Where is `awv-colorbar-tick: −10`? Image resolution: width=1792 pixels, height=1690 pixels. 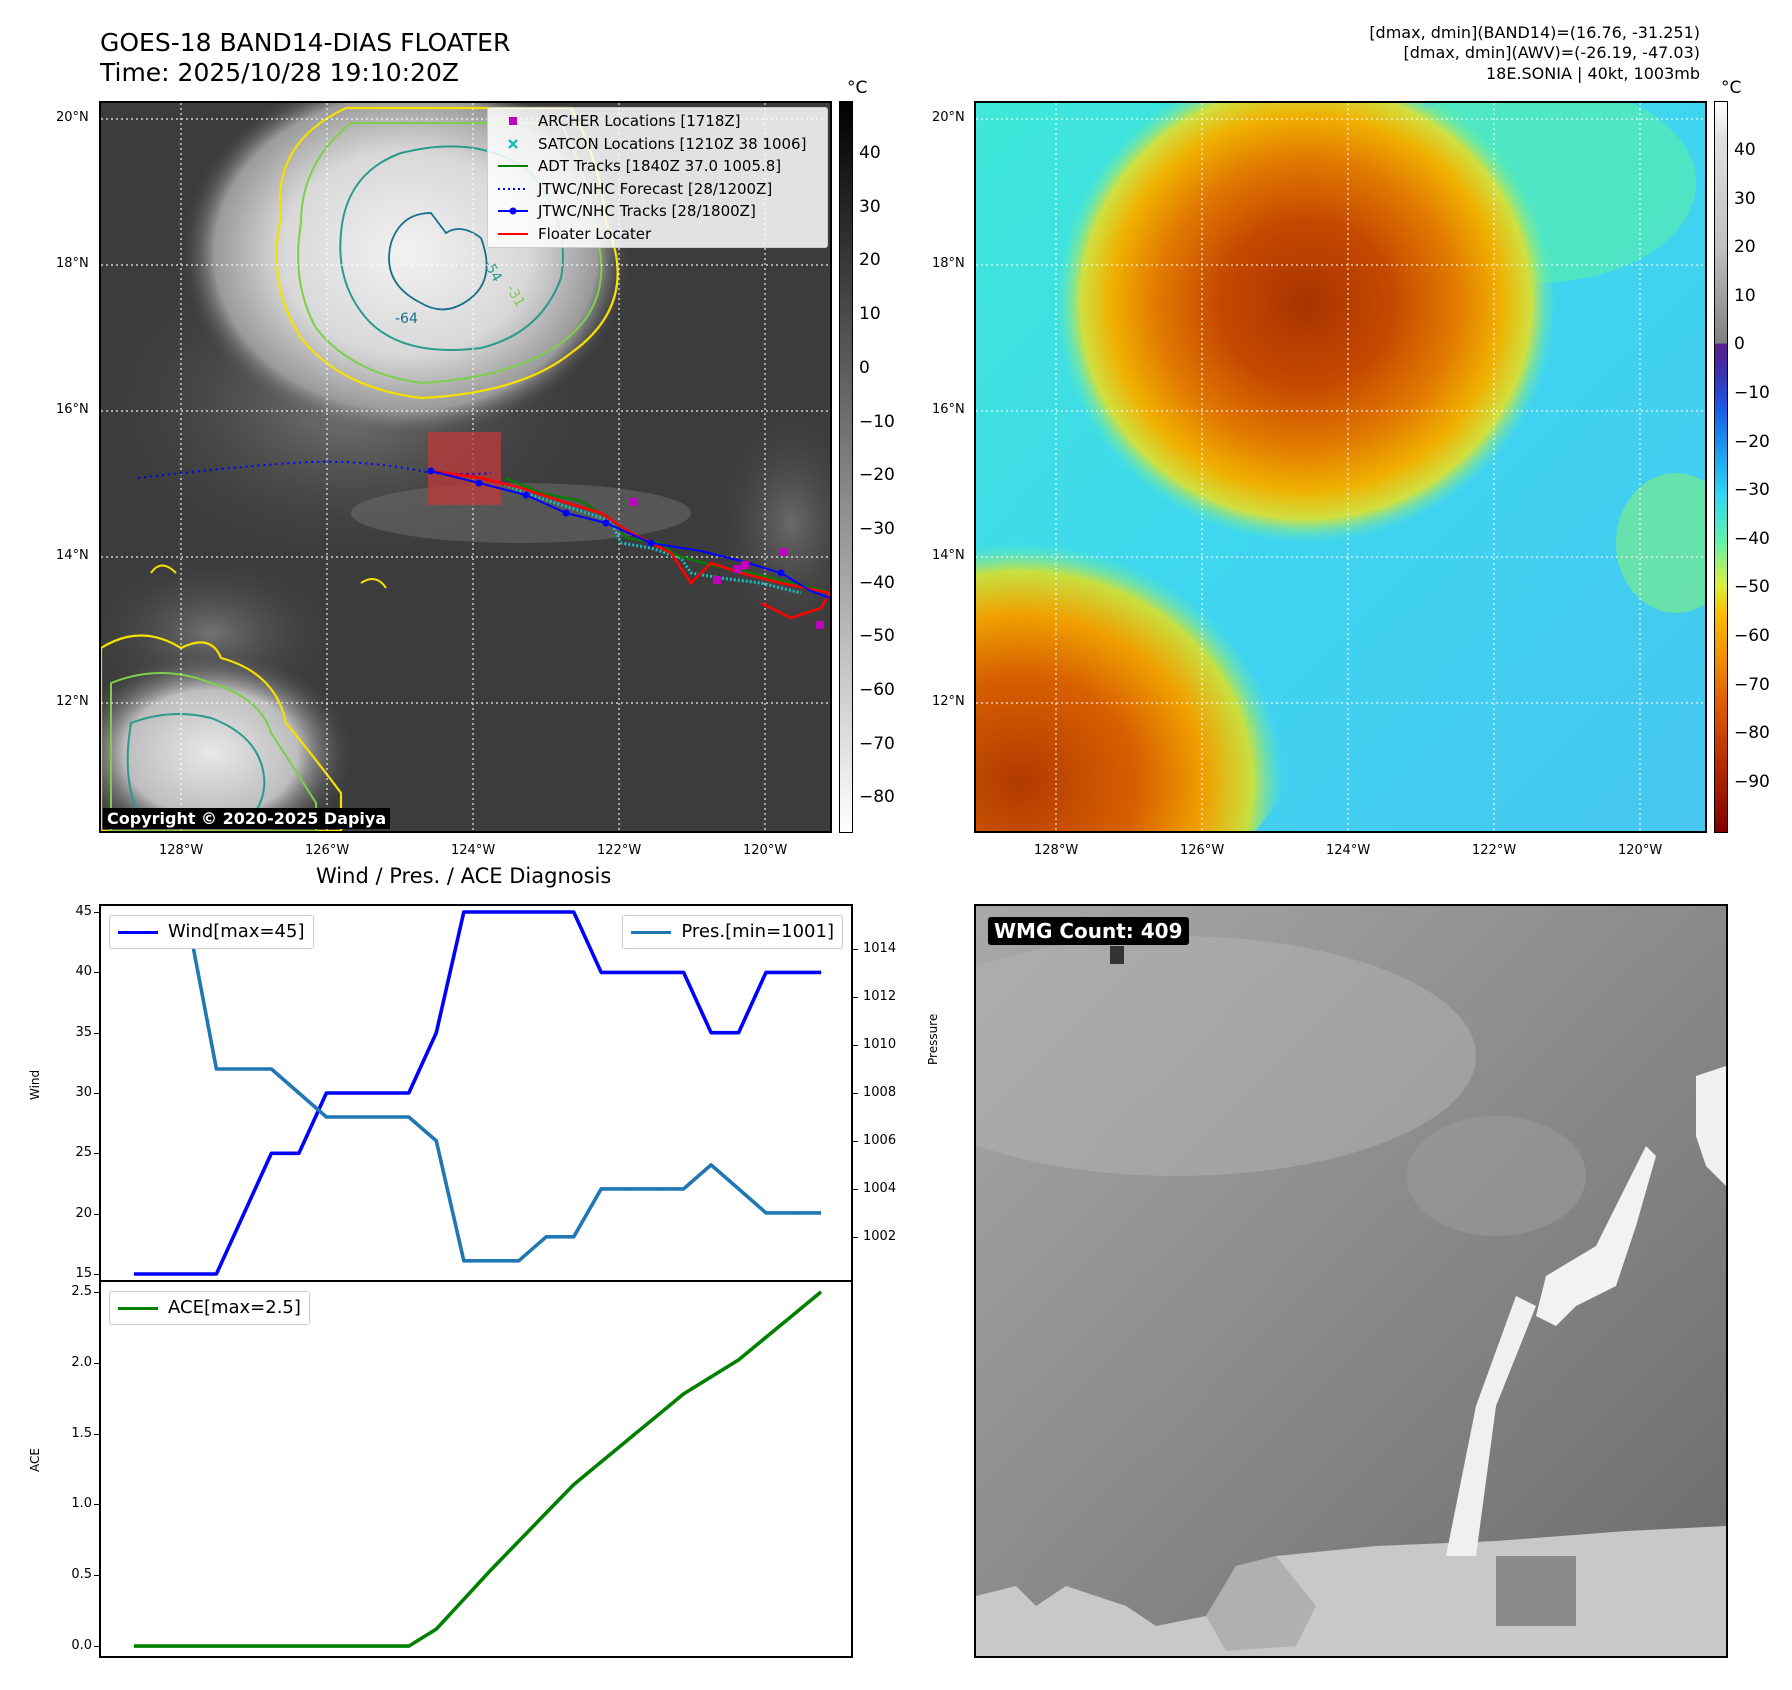
awv-colorbar-tick: −10 is located at coordinates (1752, 393).